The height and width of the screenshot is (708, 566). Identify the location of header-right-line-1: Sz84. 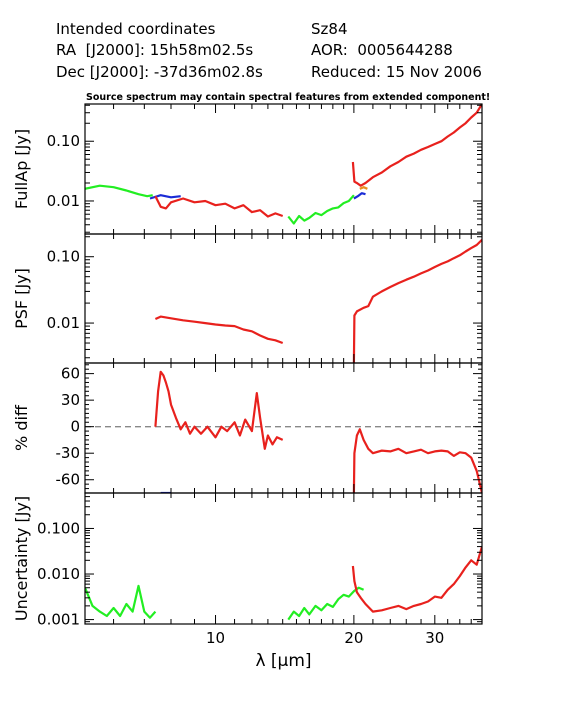
(329, 29).